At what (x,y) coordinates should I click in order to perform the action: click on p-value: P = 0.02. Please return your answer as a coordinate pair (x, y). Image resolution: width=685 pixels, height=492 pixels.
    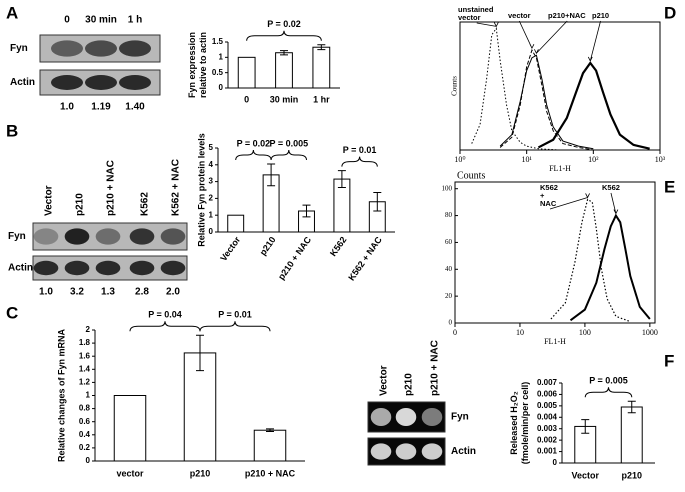
    Looking at the image, I should click on (284, 24).